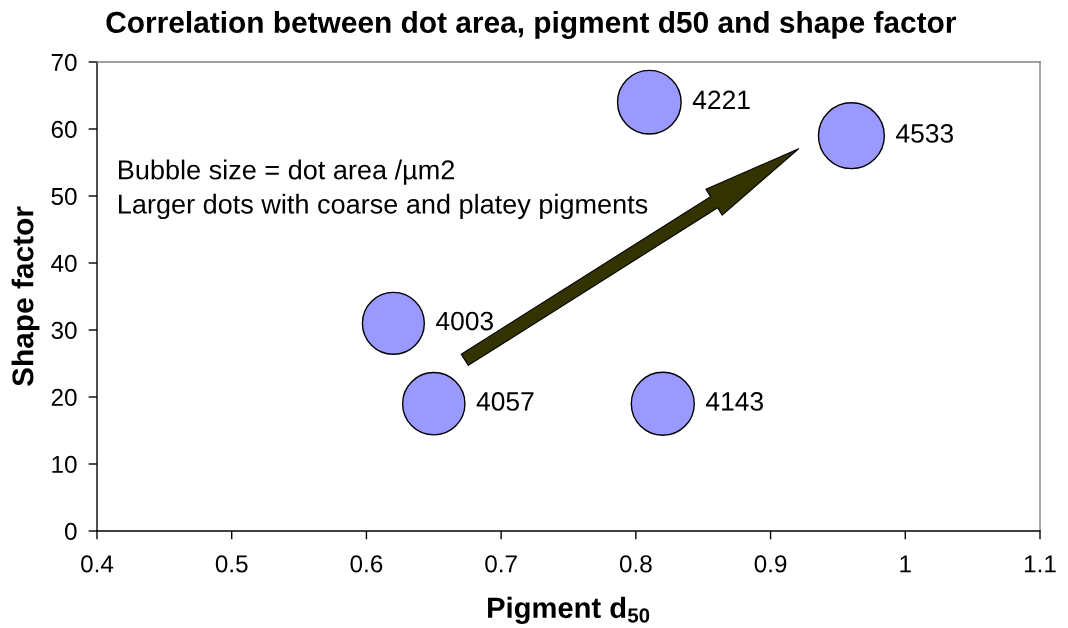 The image size is (1068, 628). What do you see at coordinates (924, 133) in the screenshot?
I see `data-label: 4533` at bounding box center [924, 133].